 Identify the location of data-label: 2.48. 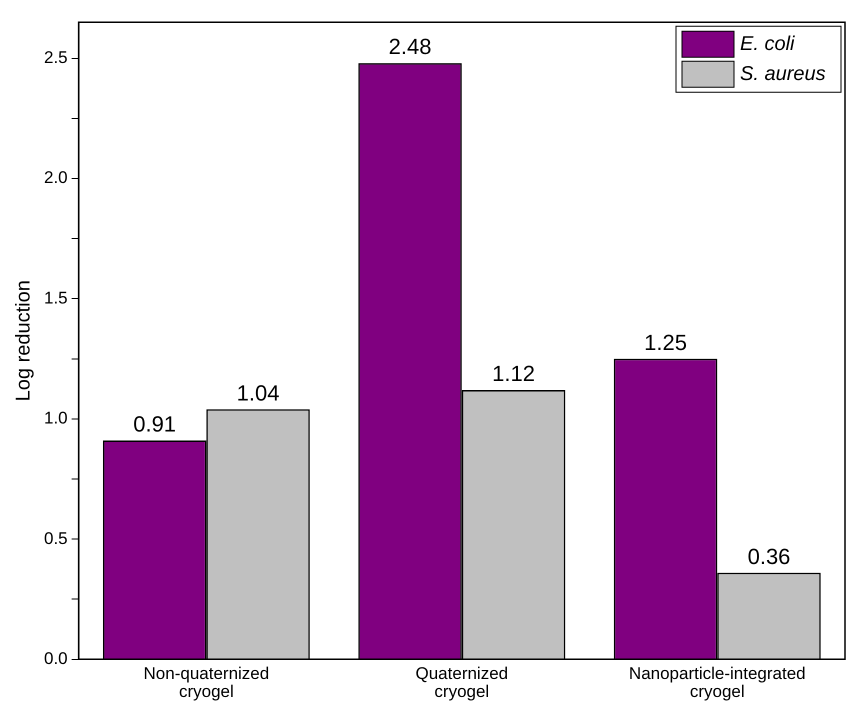
(410, 47).